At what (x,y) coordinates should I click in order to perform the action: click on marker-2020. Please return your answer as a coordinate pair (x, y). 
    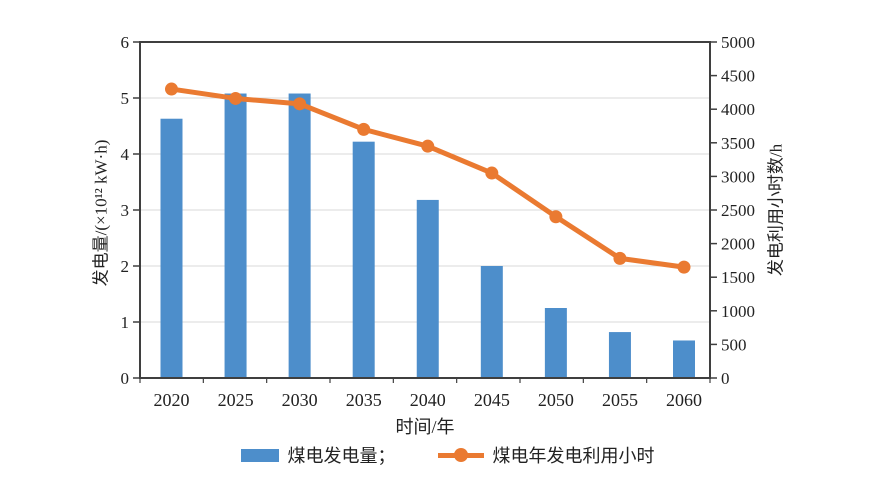
    Looking at the image, I should click on (171, 89).